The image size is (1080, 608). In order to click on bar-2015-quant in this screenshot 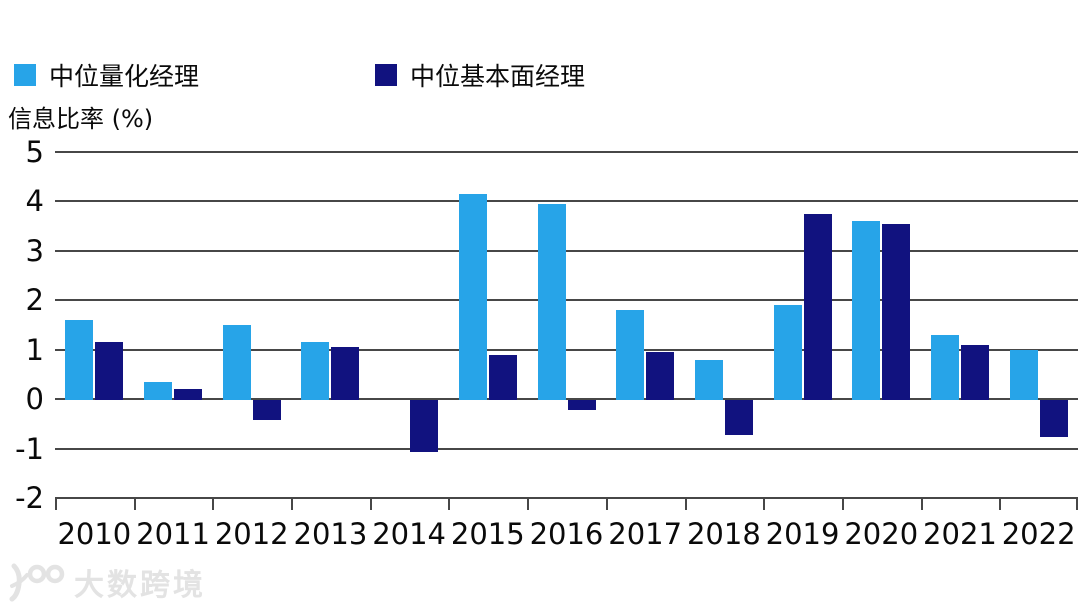, I will do `click(472, 297)`.